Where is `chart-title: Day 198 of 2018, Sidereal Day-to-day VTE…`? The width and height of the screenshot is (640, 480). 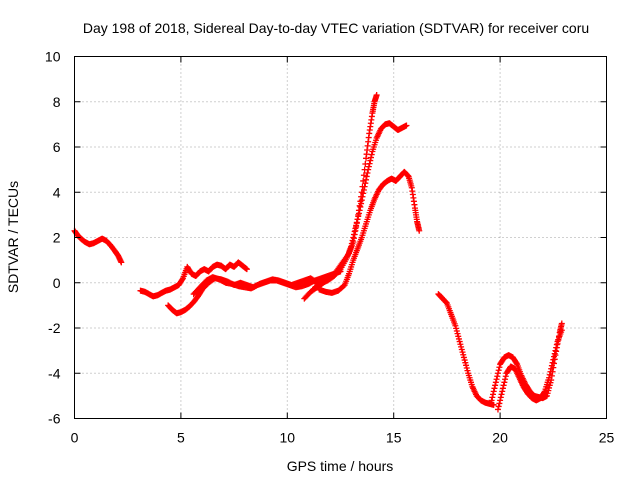 chart-title: Day 198 of 2018, Sidereal Day-to-day VTE… is located at coordinates (336, 28).